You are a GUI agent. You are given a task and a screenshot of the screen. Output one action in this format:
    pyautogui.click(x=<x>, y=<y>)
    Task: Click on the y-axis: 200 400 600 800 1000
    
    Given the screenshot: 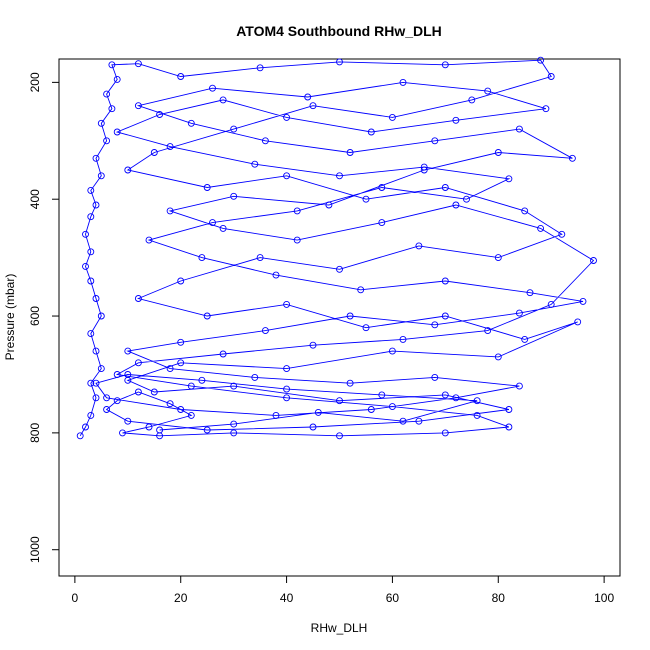 What is the action you would take?
    pyautogui.click(x=44, y=317)
    